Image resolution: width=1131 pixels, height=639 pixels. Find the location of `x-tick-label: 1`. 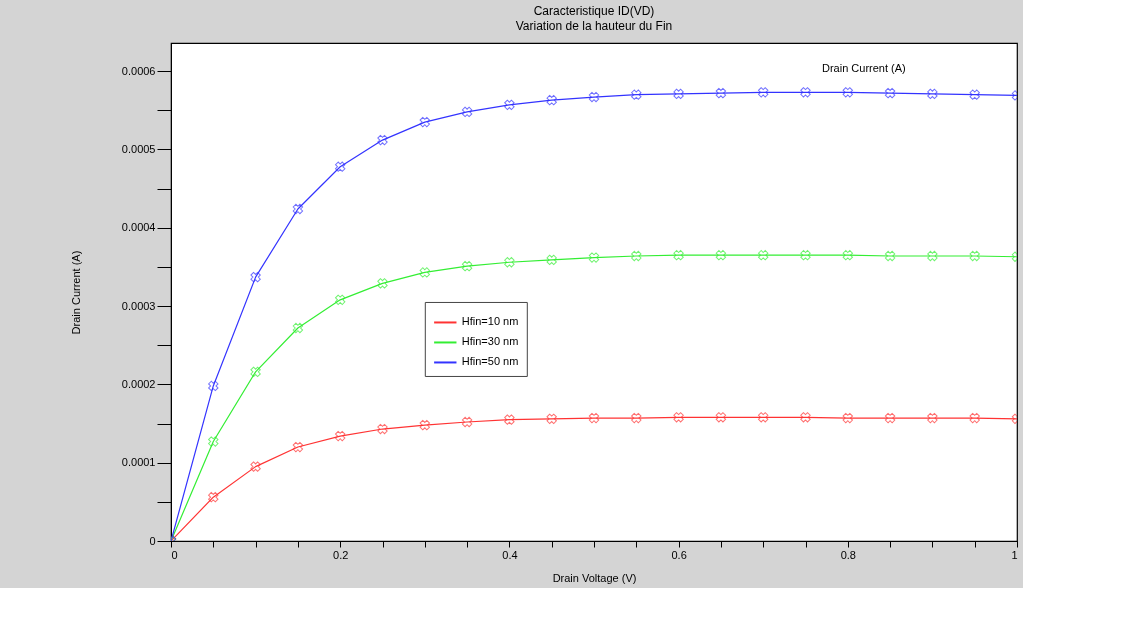

x-tick-label: 1 is located at coordinates (1014, 554).